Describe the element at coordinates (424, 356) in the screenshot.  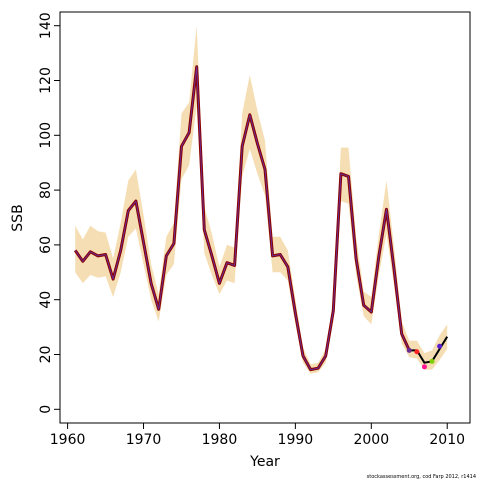
I see `retro-points` at that location.